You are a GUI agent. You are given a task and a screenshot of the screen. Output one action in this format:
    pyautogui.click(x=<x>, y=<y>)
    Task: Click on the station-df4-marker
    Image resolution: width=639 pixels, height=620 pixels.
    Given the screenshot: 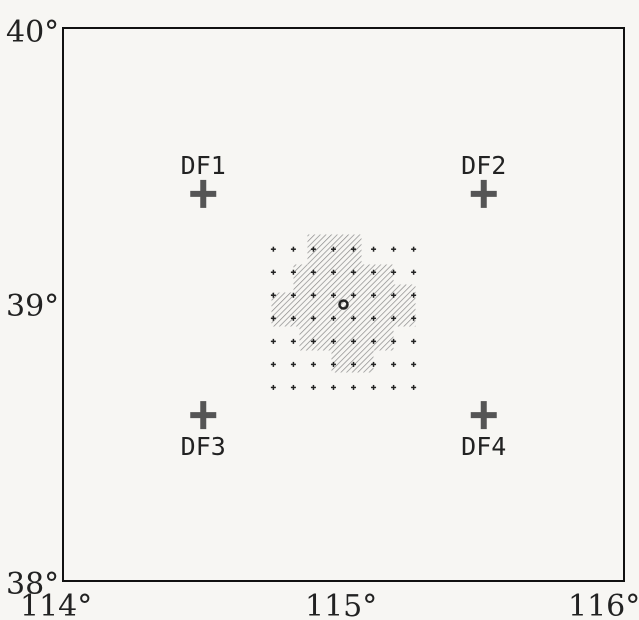 What is the action you would take?
    pyautogui.click(x=483, y=415)
    